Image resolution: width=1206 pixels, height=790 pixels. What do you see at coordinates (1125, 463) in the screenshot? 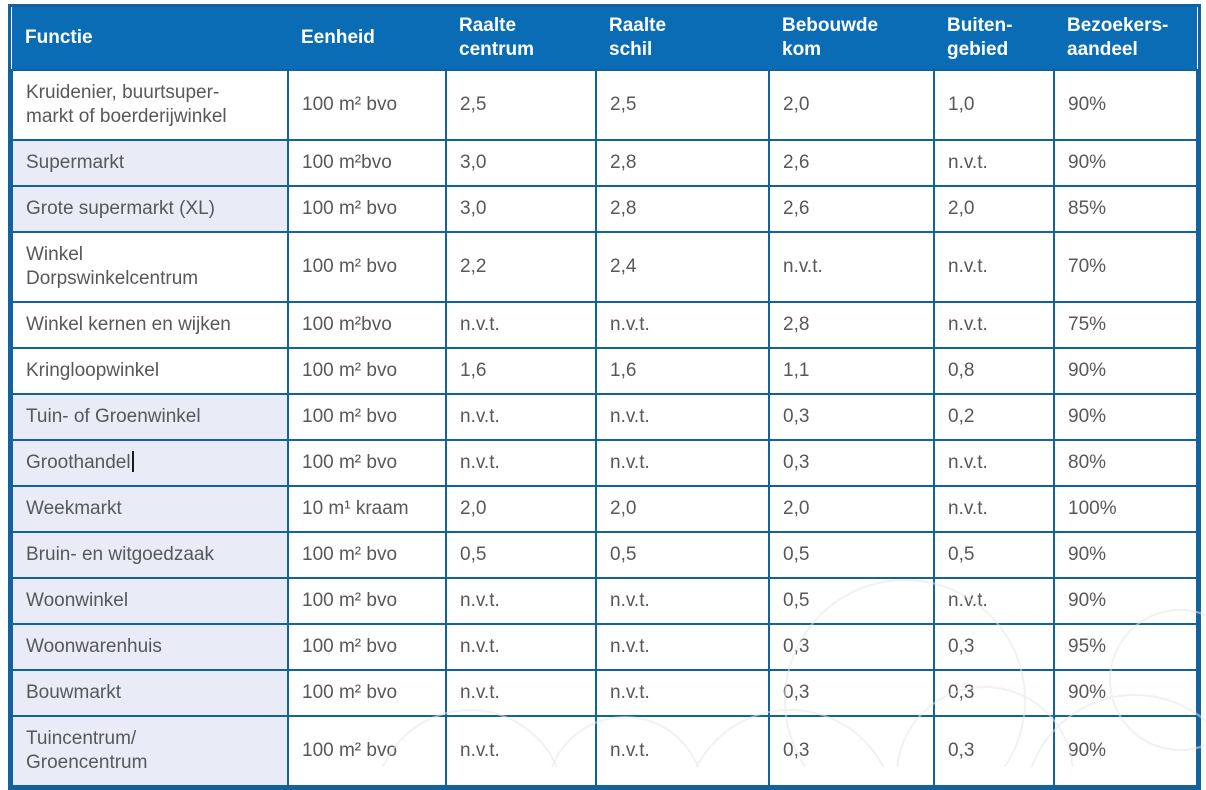
I see `cell-bezoekersaandeel: 80%` at bounding box center [1125, 463].